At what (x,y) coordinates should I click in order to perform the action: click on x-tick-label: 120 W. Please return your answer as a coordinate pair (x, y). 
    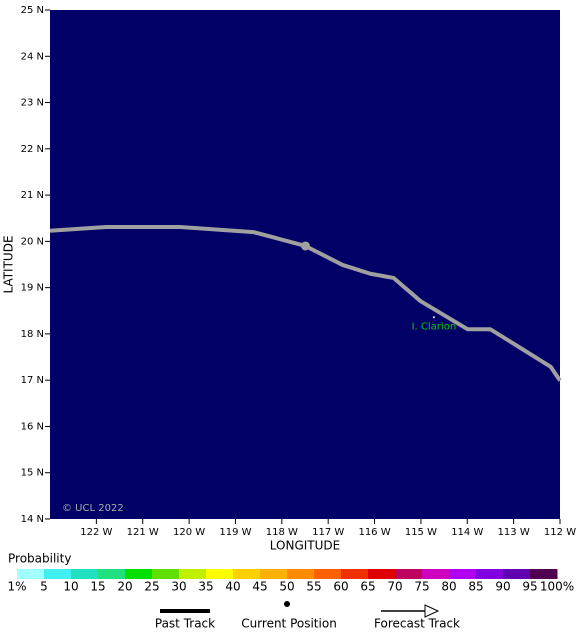
    Looking at the image, I should click on (189, 532).